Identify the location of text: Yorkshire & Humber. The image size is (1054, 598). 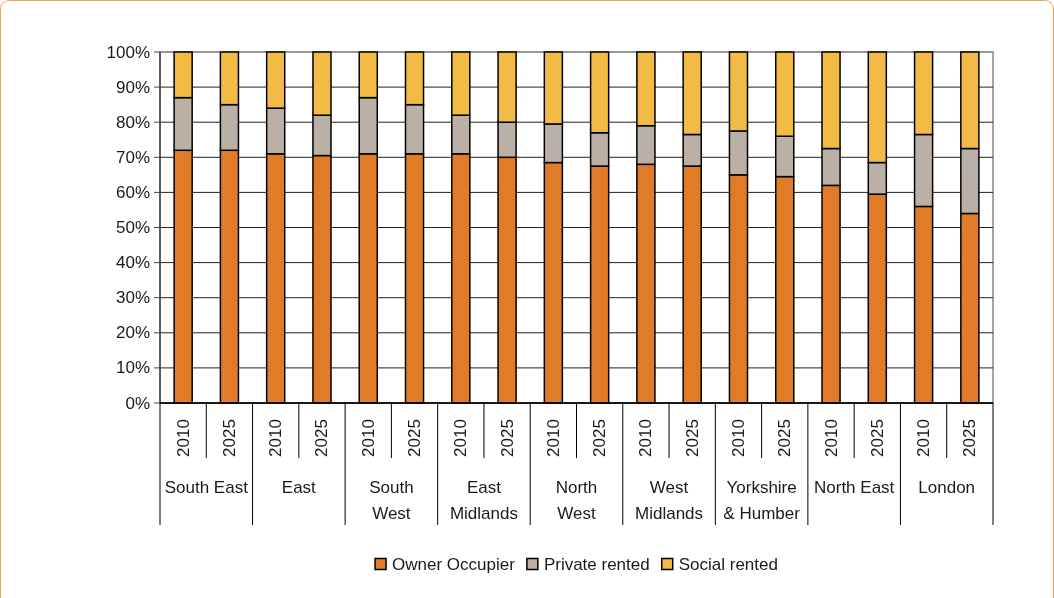
(761, 499).